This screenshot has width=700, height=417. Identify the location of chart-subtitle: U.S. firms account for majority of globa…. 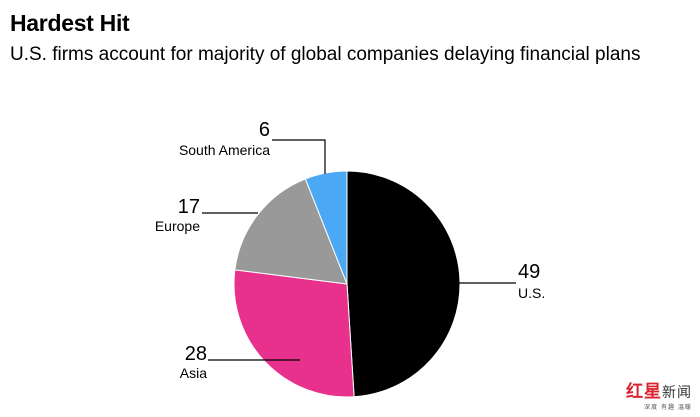
(325, 54).